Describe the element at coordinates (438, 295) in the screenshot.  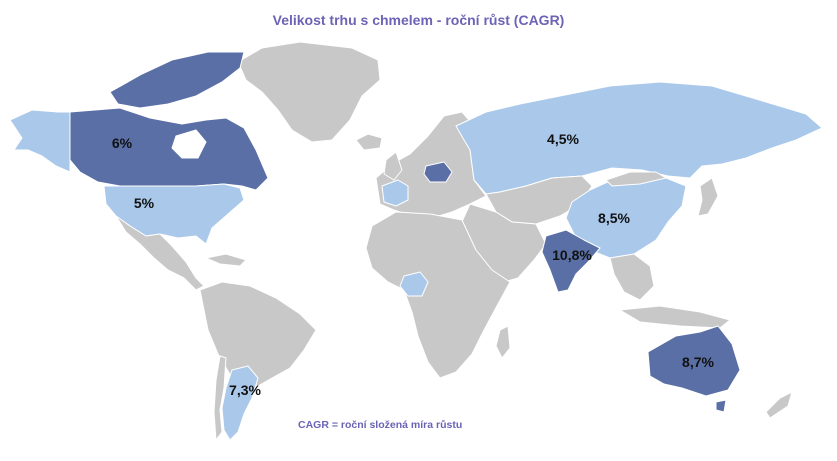
I see `region-africa` at that location.